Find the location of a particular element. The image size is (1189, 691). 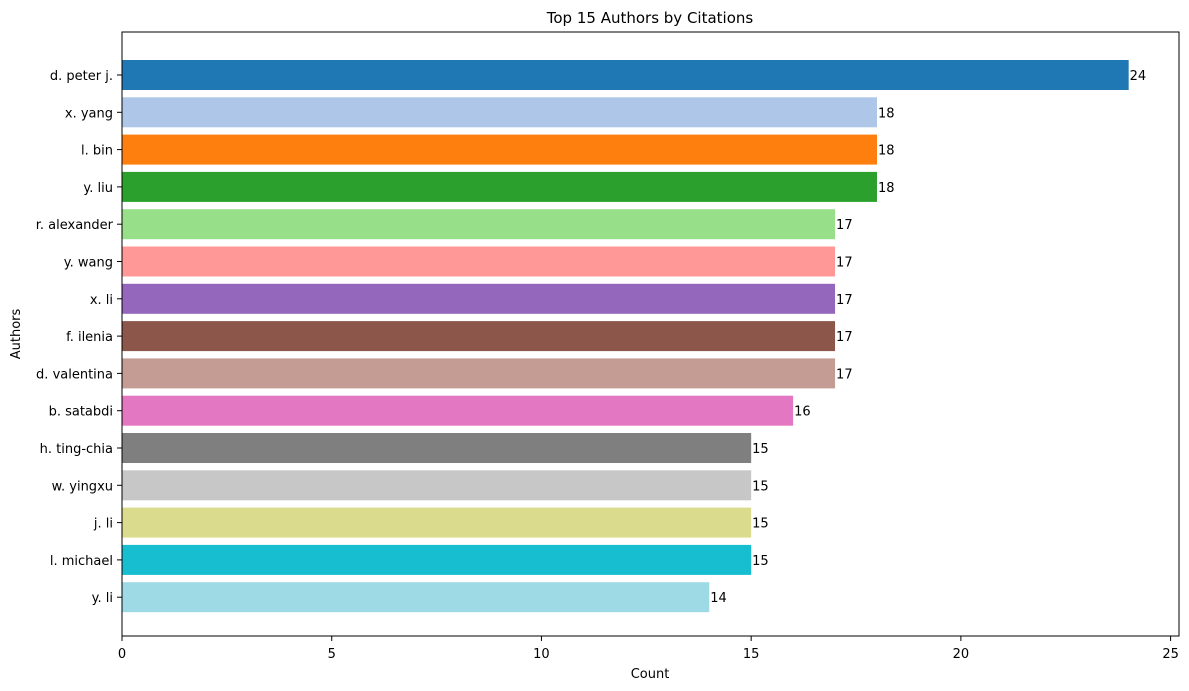

y-tick-label: l. bin is located at coordinates (97, 151).